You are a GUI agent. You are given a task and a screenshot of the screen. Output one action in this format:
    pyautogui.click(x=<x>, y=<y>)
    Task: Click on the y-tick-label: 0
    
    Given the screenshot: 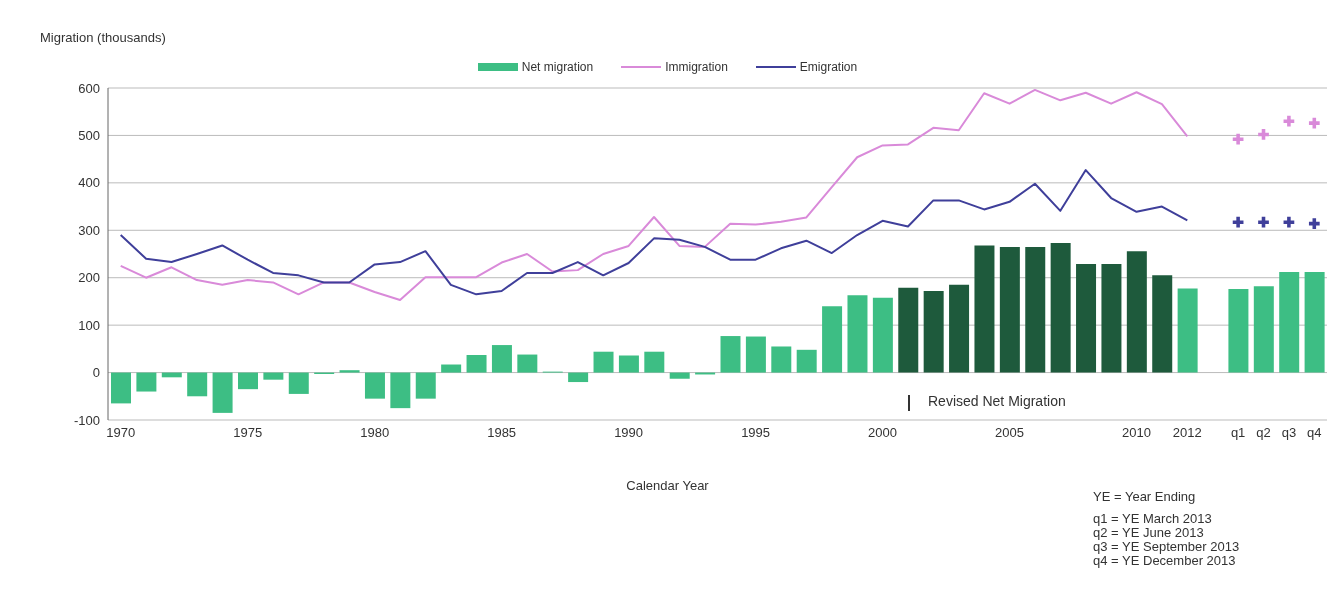 What is the action you would take?
    pyautogui.click(x=96, y=373)
    